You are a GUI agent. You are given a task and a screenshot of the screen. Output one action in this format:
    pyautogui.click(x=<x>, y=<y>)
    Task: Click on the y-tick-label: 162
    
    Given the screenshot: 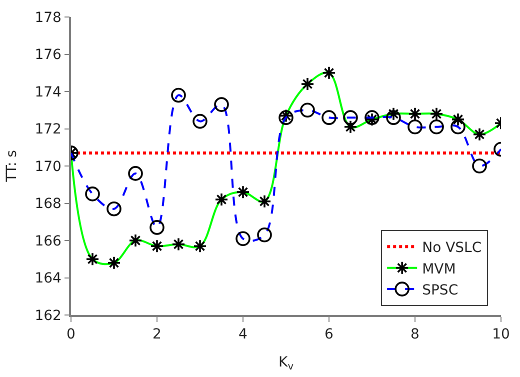 What is the action you would take?
    pyautogui.click(x=48, y=316)
    